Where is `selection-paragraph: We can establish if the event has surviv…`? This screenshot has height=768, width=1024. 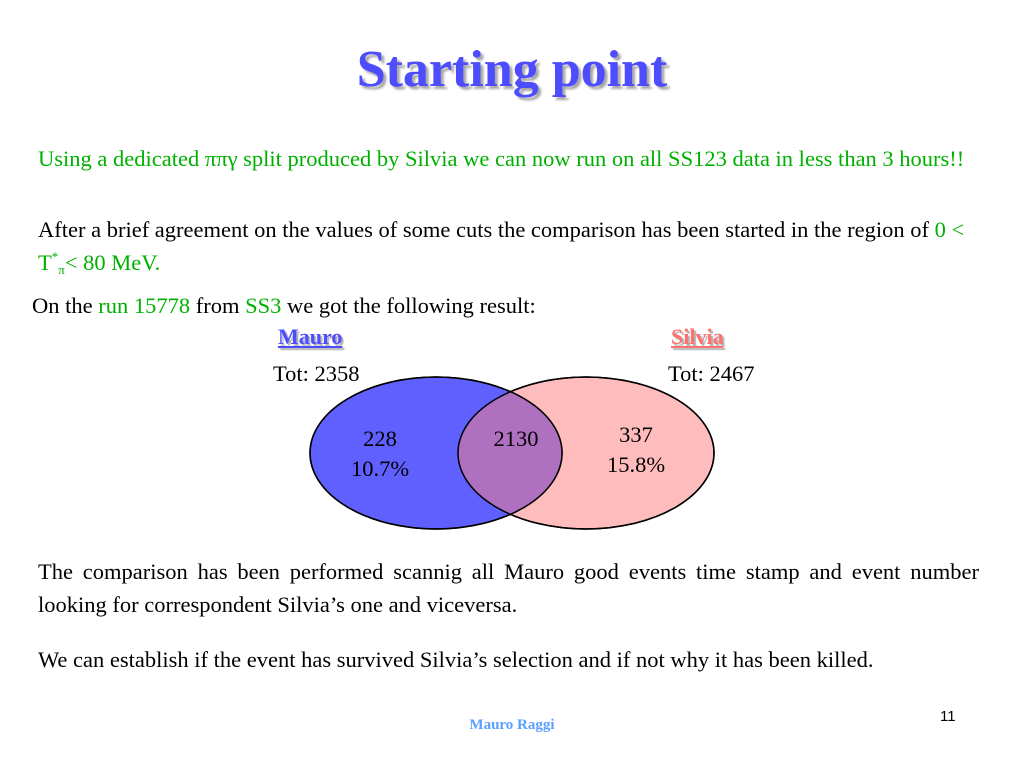 selection-paragraph: We can establish if the event has surviv… is located at coordinates (456, 659).